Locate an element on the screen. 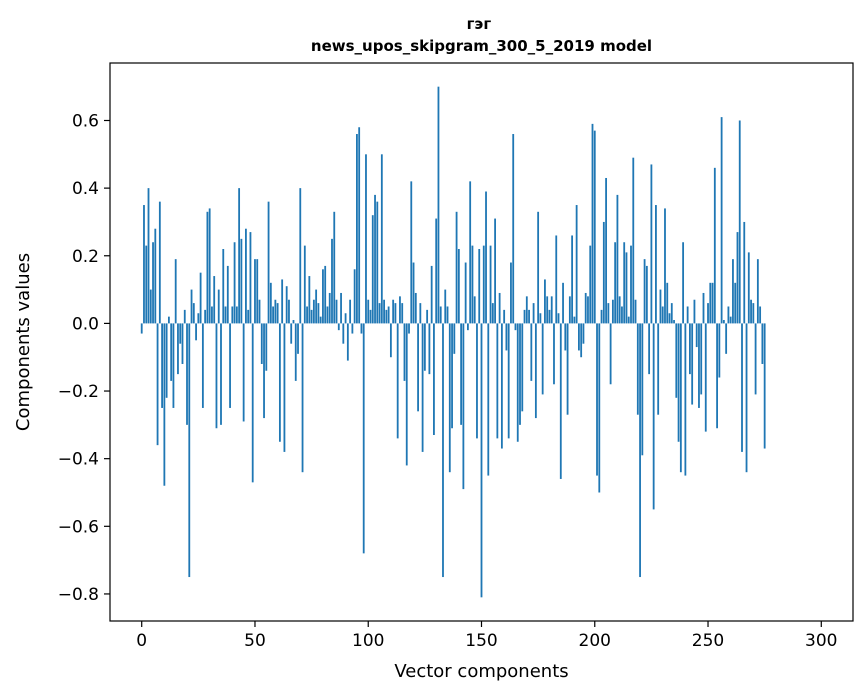  y-tick-label--0.6: −0.6 is located at coordinates (78, 527).